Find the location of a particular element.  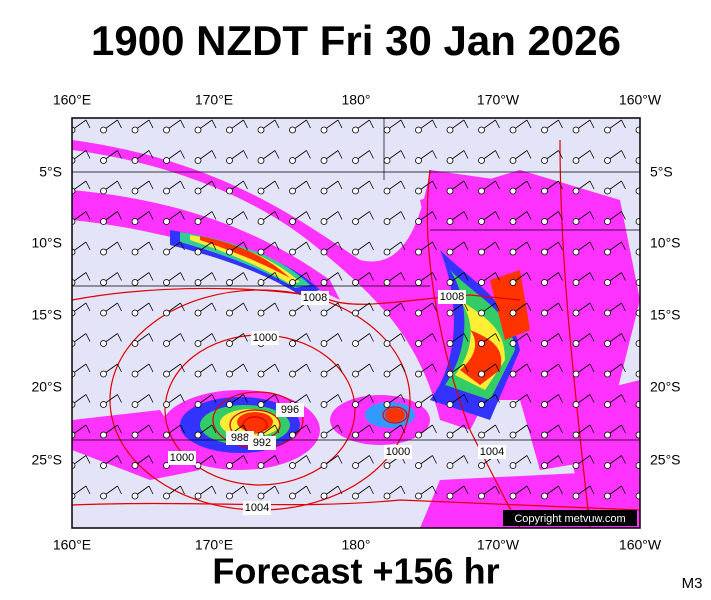

isobar-label: 1000 is located at coordinates (398, 452).